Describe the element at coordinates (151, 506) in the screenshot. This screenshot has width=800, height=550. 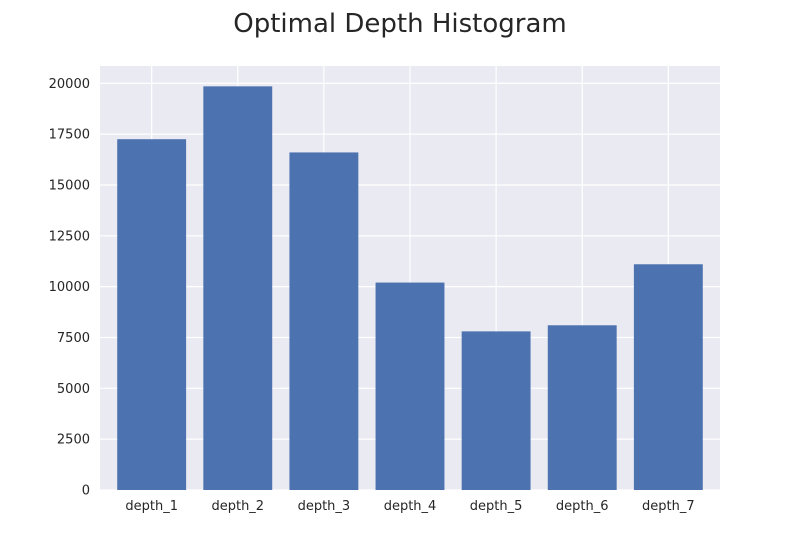
I see `x-tick-label: depth_1` at that location.